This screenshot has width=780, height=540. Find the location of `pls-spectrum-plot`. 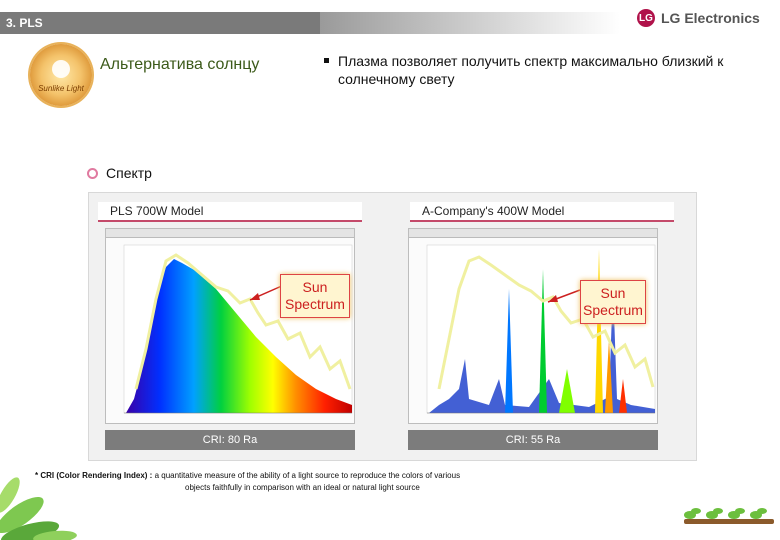

pls-spectrum-plot is located at coordinates (238, 329).